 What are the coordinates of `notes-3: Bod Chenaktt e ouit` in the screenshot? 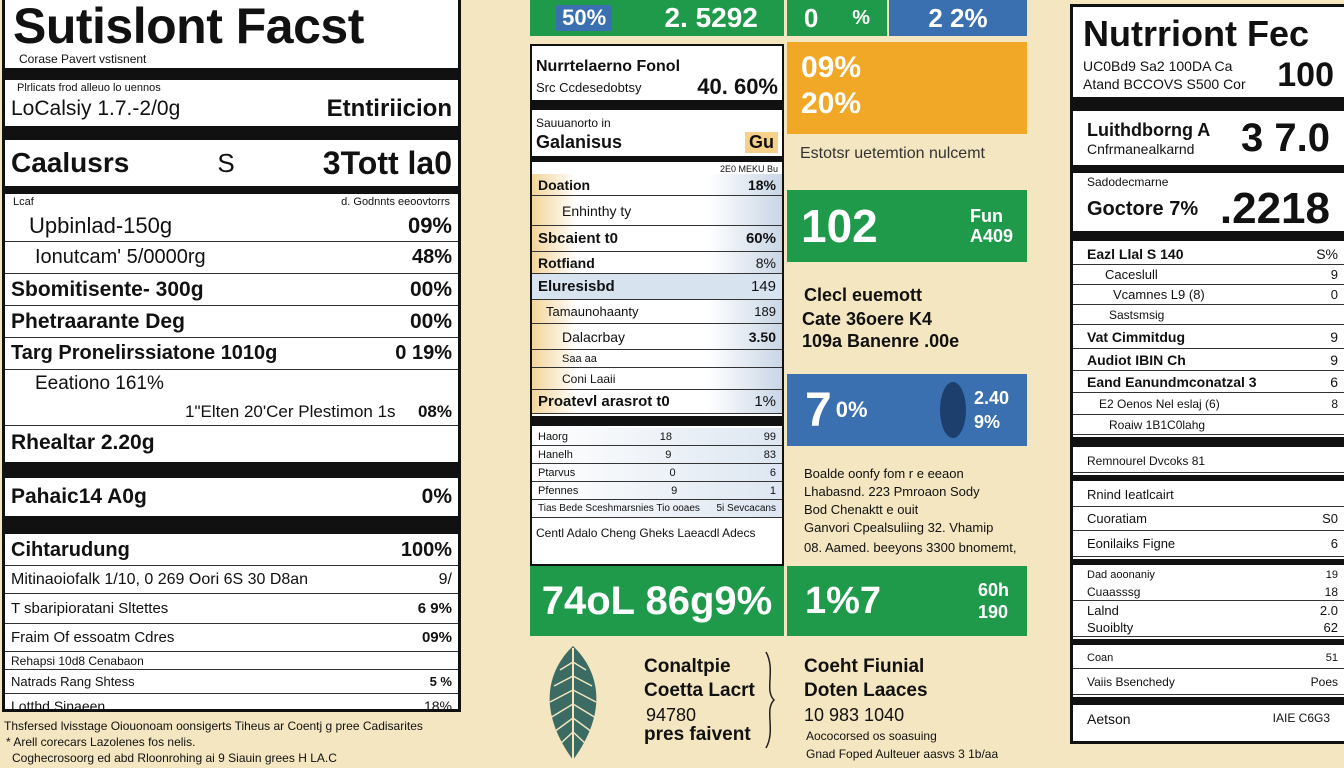 It's located at (861, 509).